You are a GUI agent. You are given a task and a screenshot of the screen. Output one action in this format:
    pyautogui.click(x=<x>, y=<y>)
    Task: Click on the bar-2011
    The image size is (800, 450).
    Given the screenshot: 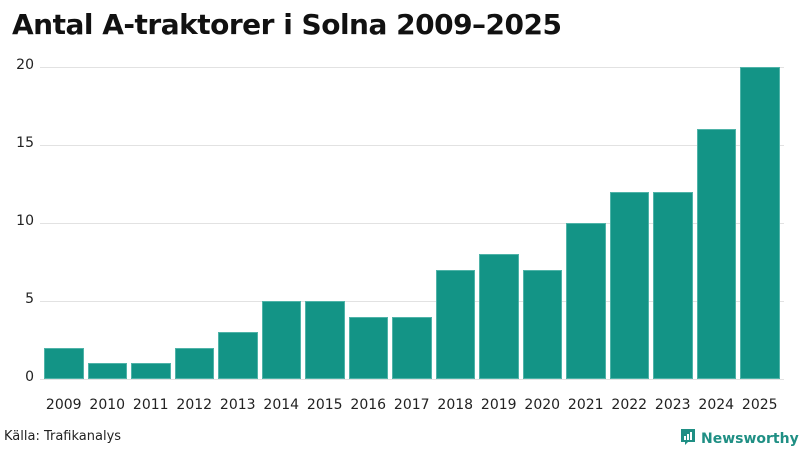 What is the action you would take?
    pyautogui.click(x=151, y=371)
    